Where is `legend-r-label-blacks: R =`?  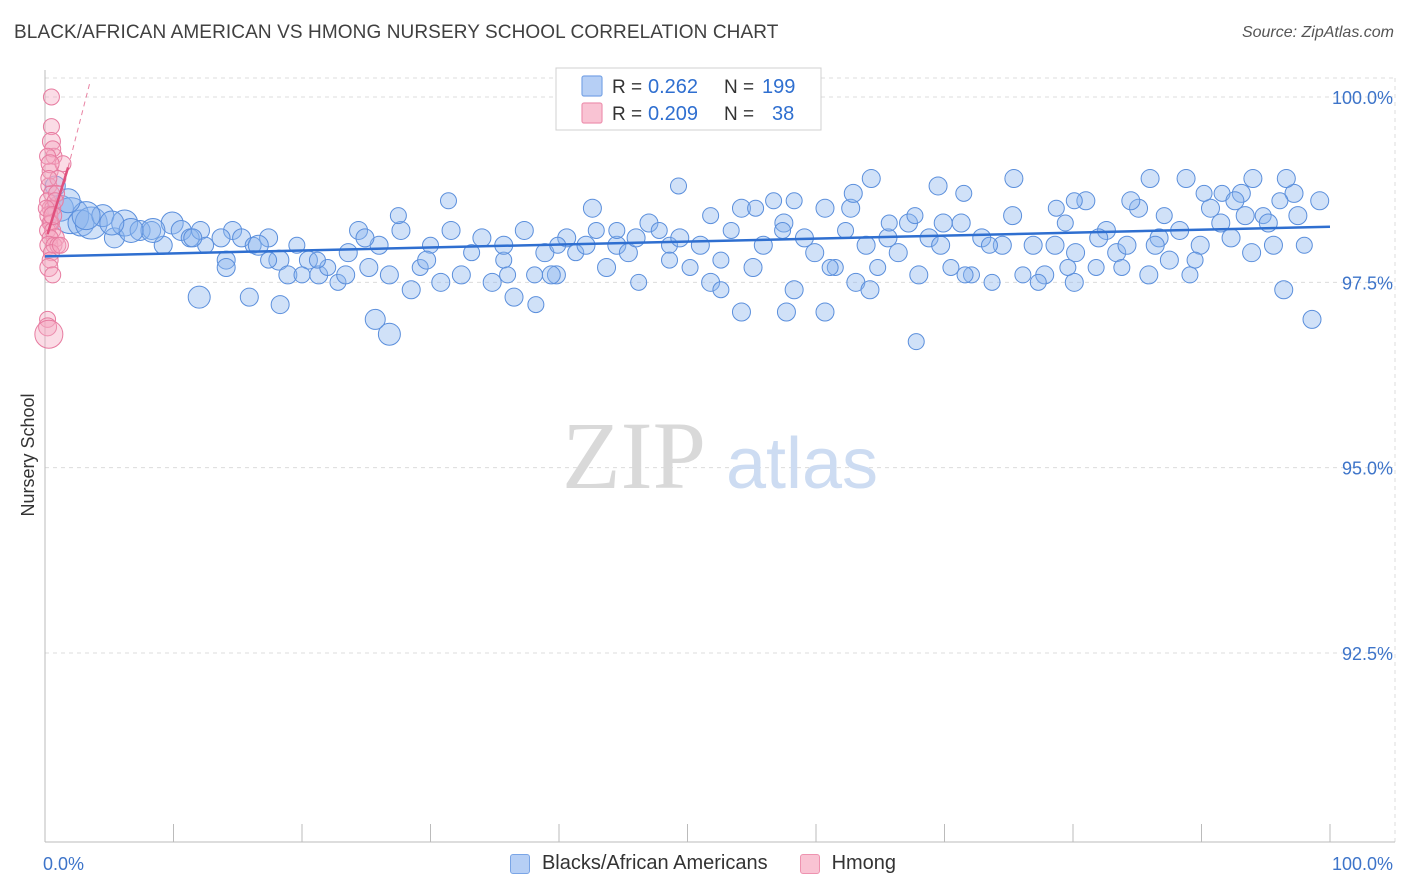
legend-r-label-blacks: R = is located at coordinates (627, 87).